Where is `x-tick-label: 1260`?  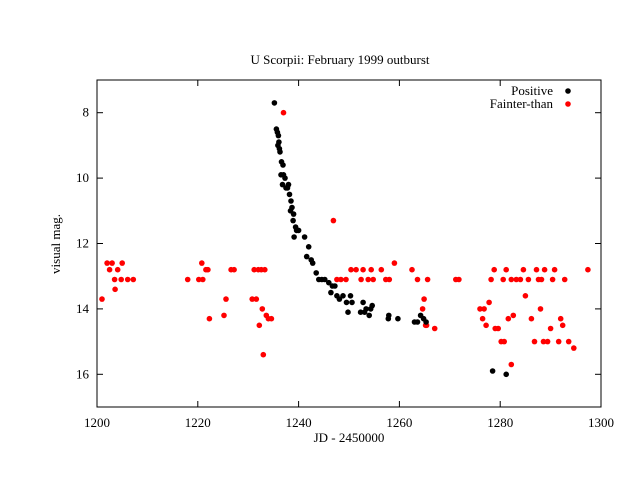
x-tick-label: 1260 is located at coordinates (399, 422).